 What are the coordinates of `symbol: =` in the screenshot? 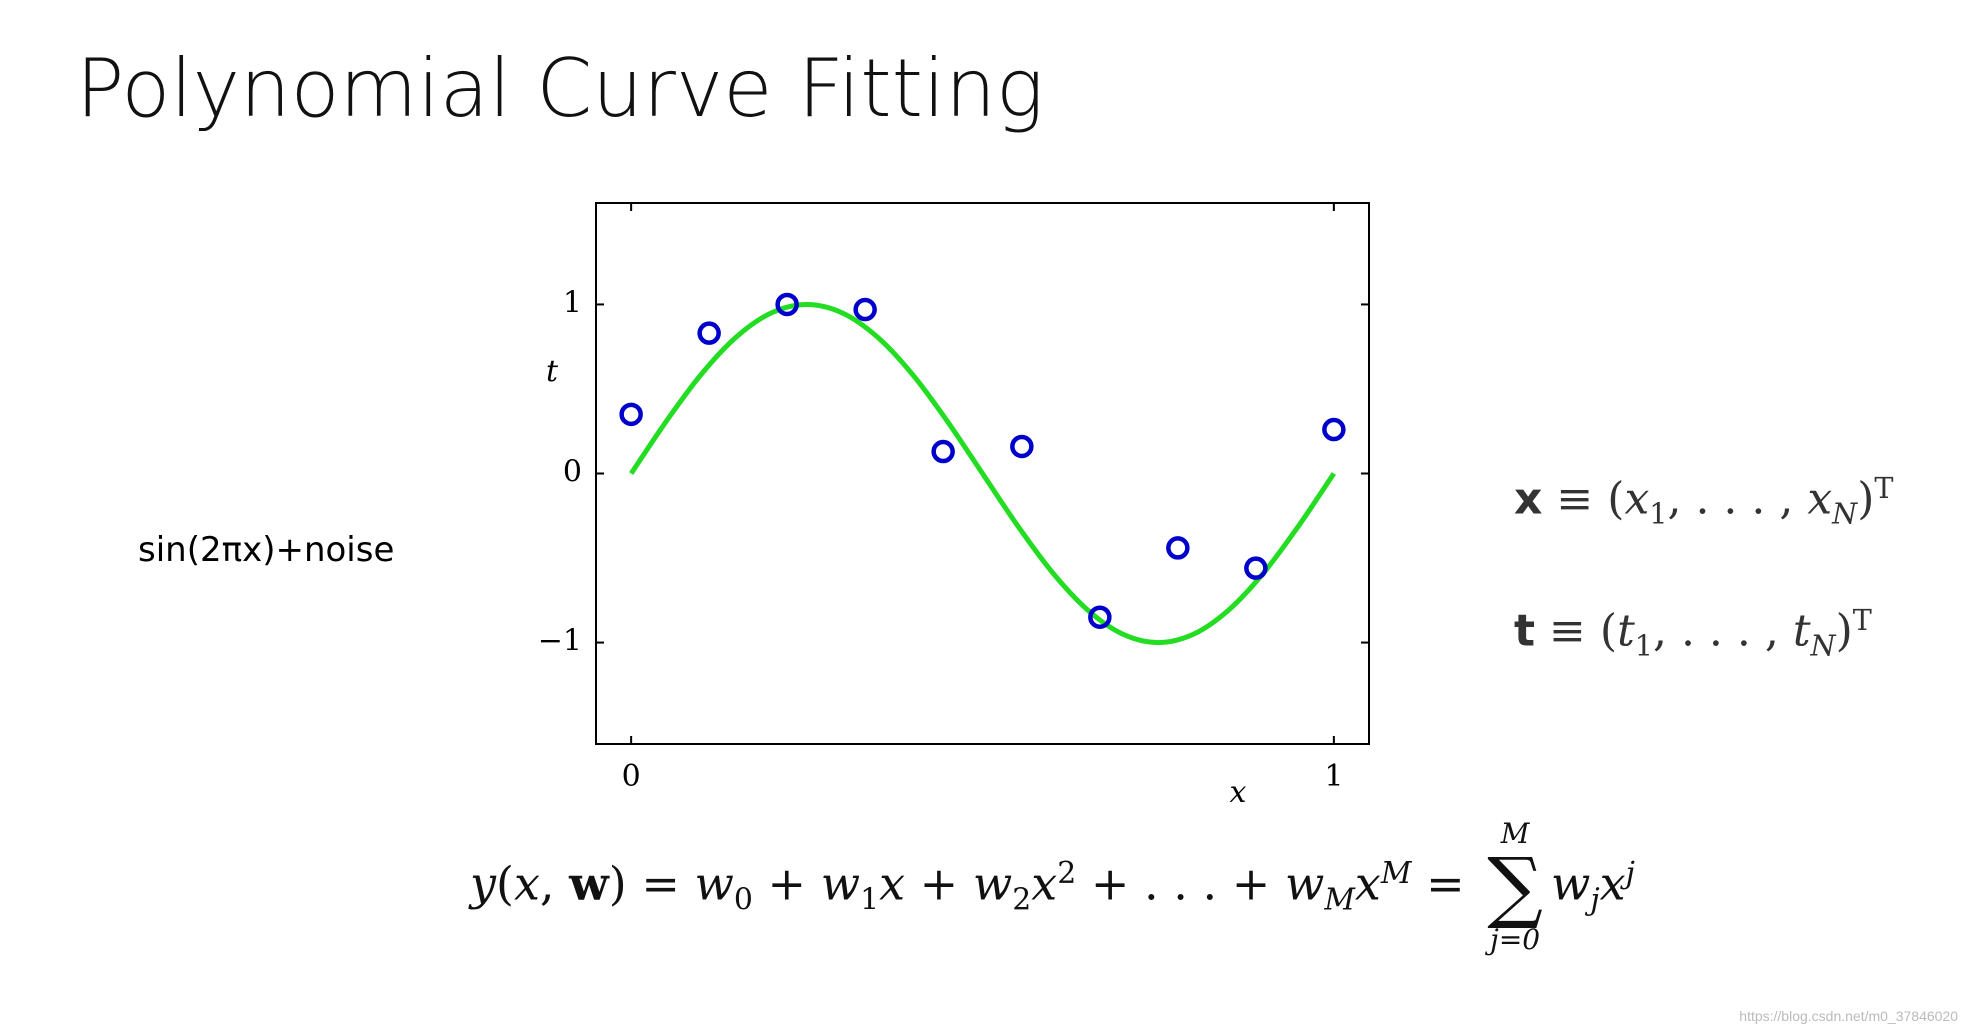 It's located at (1445, 883).